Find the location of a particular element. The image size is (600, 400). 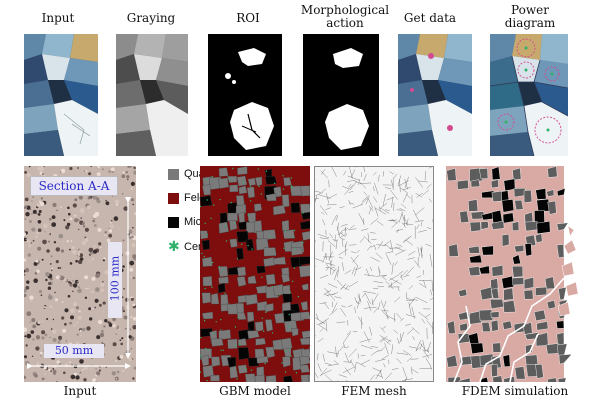

section-title: Section A-A is located at coordinates (74, 186).